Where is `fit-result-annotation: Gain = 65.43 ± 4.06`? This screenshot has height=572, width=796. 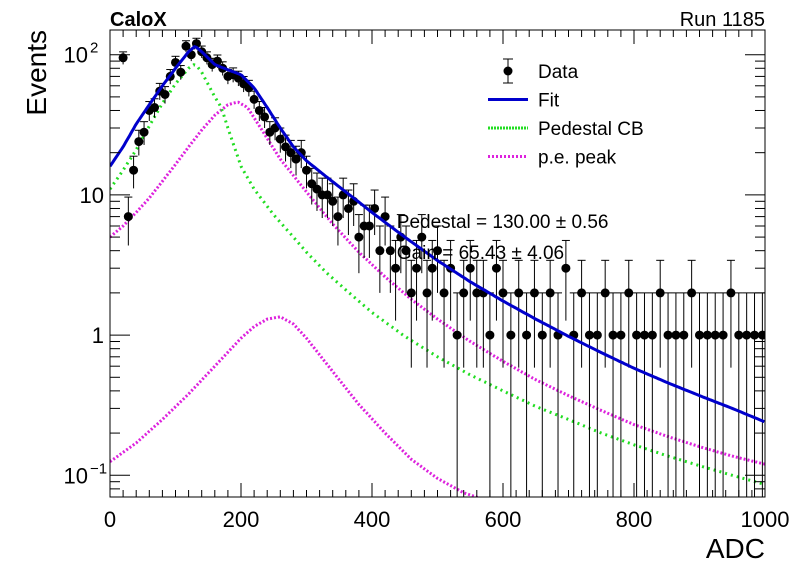
fit-result-annotation: Gain = 65.43 ± 4.06 is located at coordinates (480, 253).